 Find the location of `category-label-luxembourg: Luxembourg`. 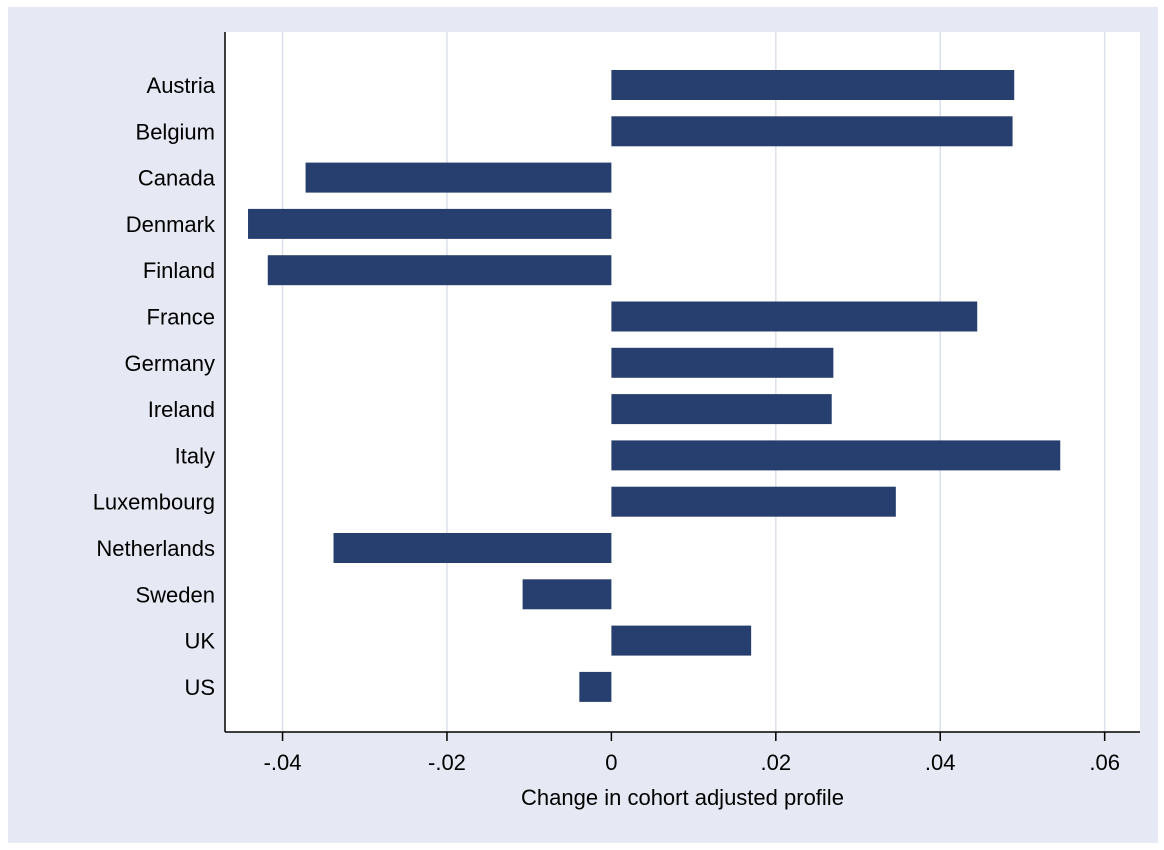

category-label-luxembourg: Luxembourg is located at coordinates (154, 502).